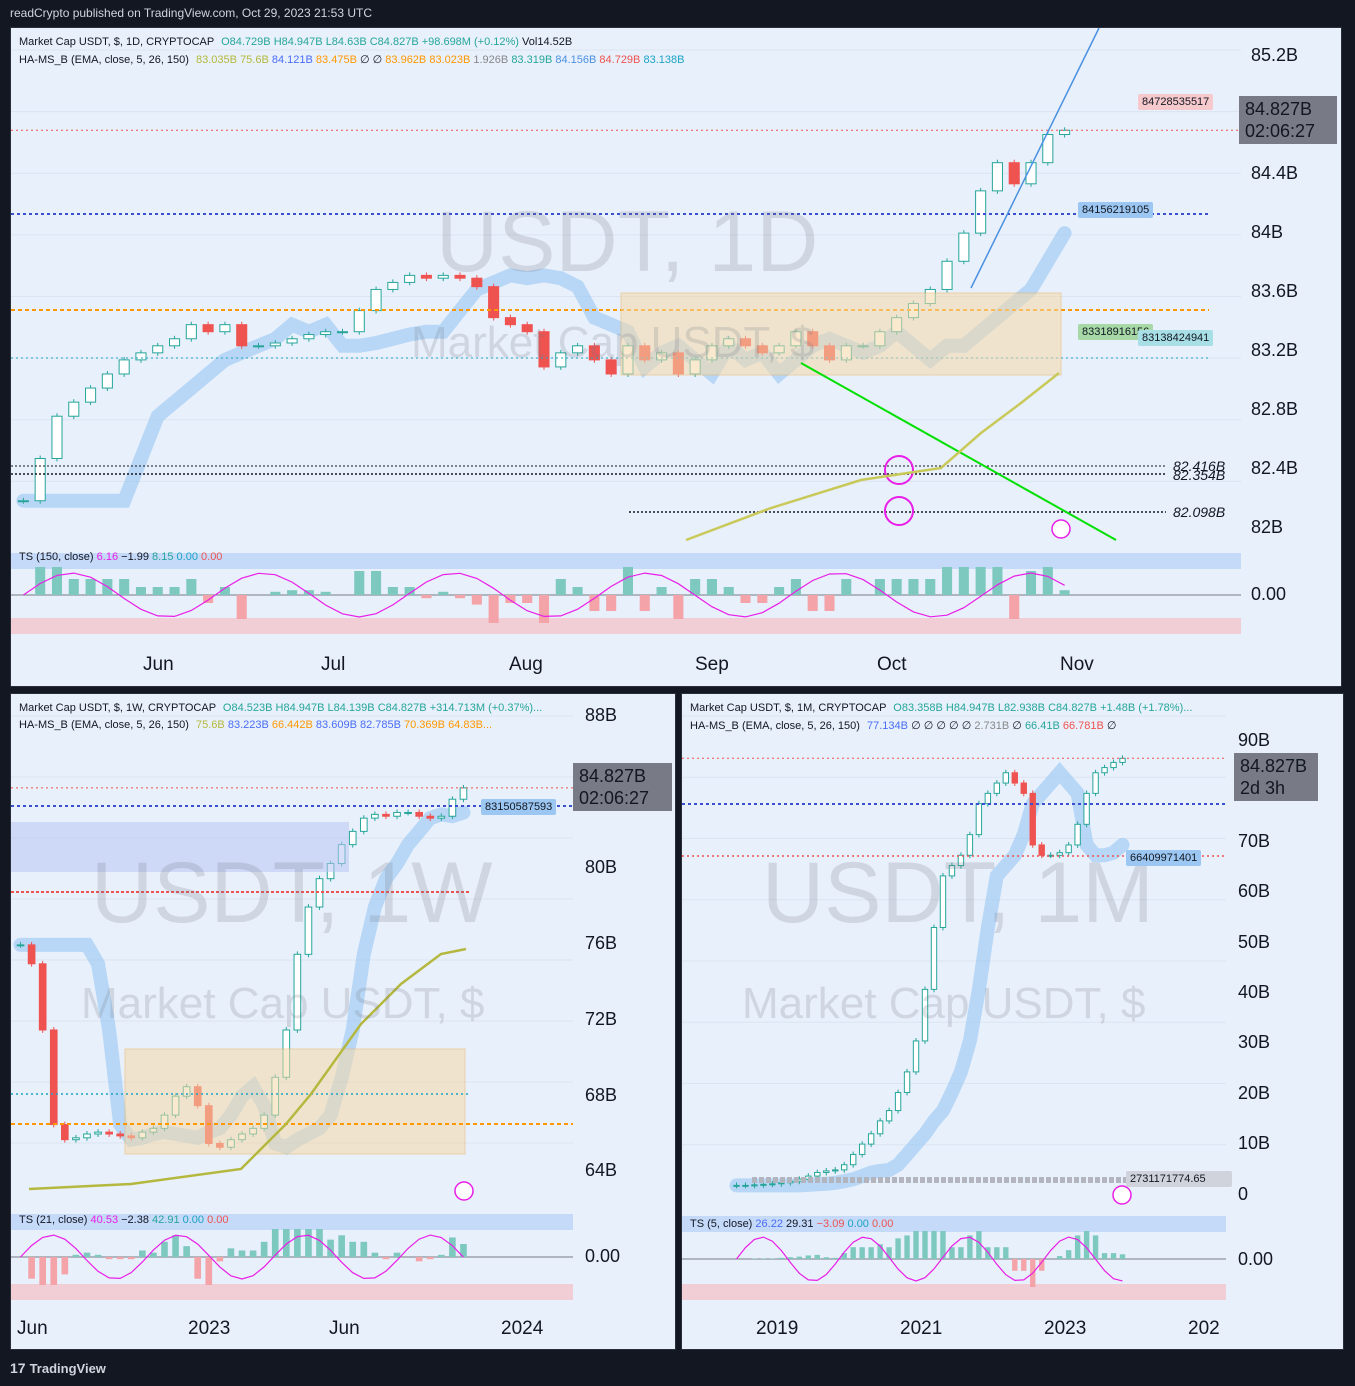  What do you see at coordinates (1275, 468) in the screenshot?
I see `daily-y-tick: 82.4B` at bounding box center [1275, 468].